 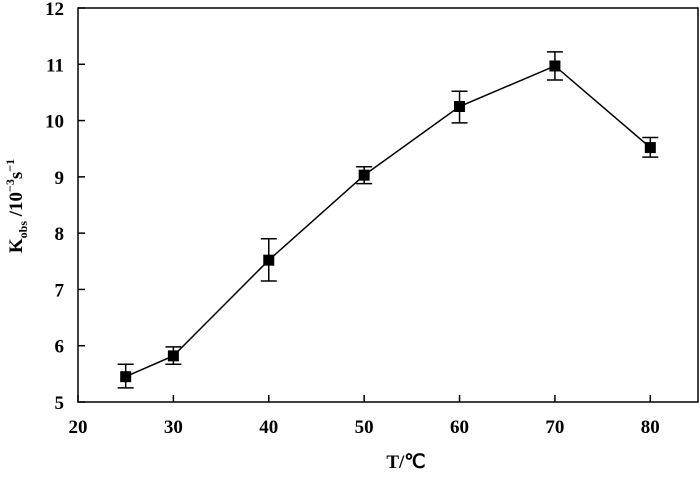 I want to click on y-axis-title-unit2: s, so click(x=16, y=175).